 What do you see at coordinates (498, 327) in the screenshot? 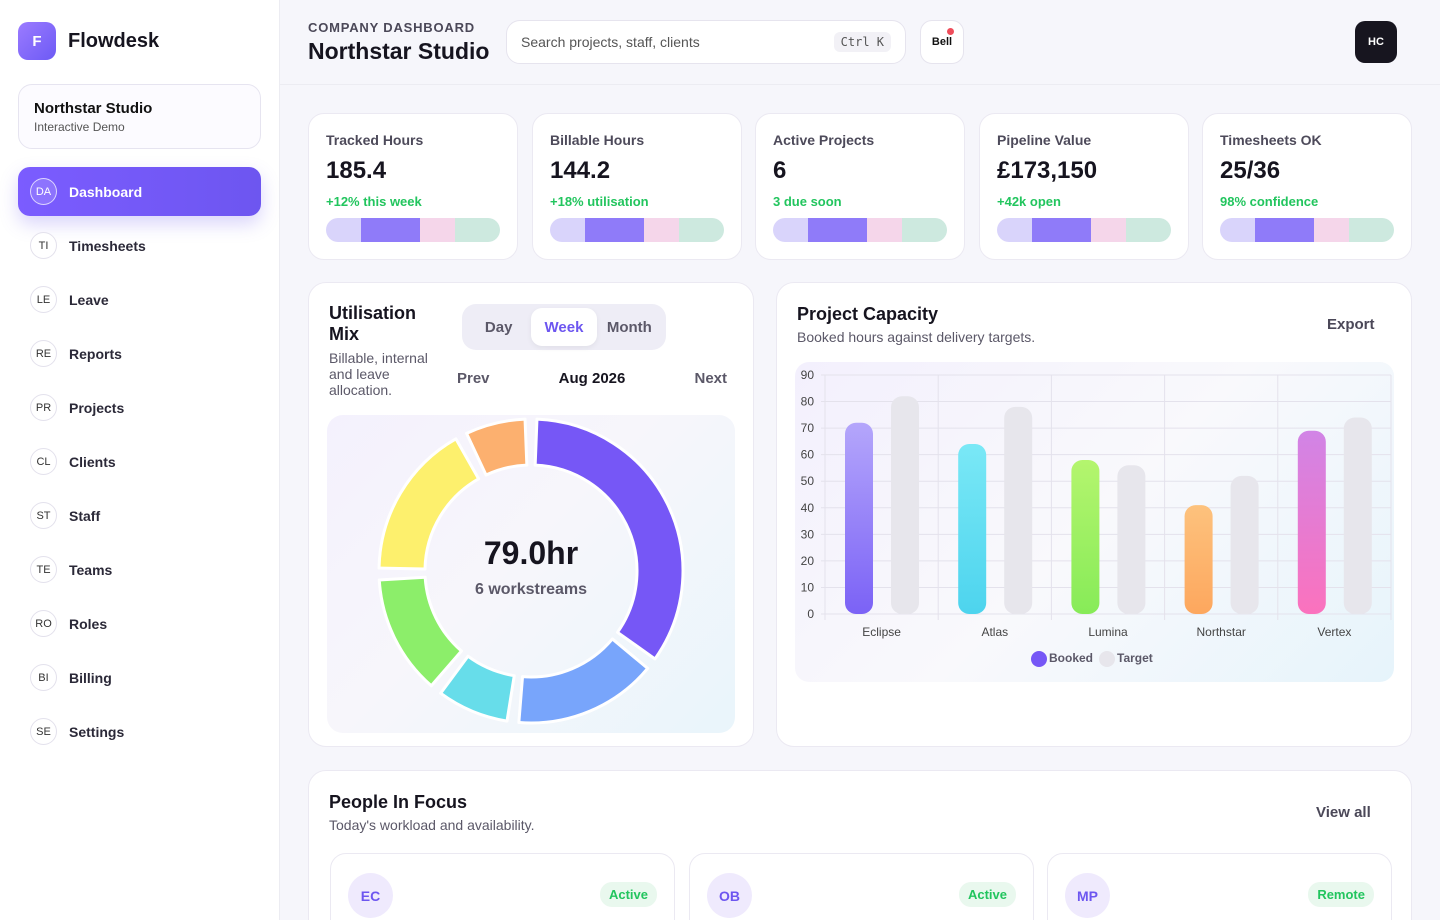
I see `tab-day: Day` at bounding box center [498, 327].